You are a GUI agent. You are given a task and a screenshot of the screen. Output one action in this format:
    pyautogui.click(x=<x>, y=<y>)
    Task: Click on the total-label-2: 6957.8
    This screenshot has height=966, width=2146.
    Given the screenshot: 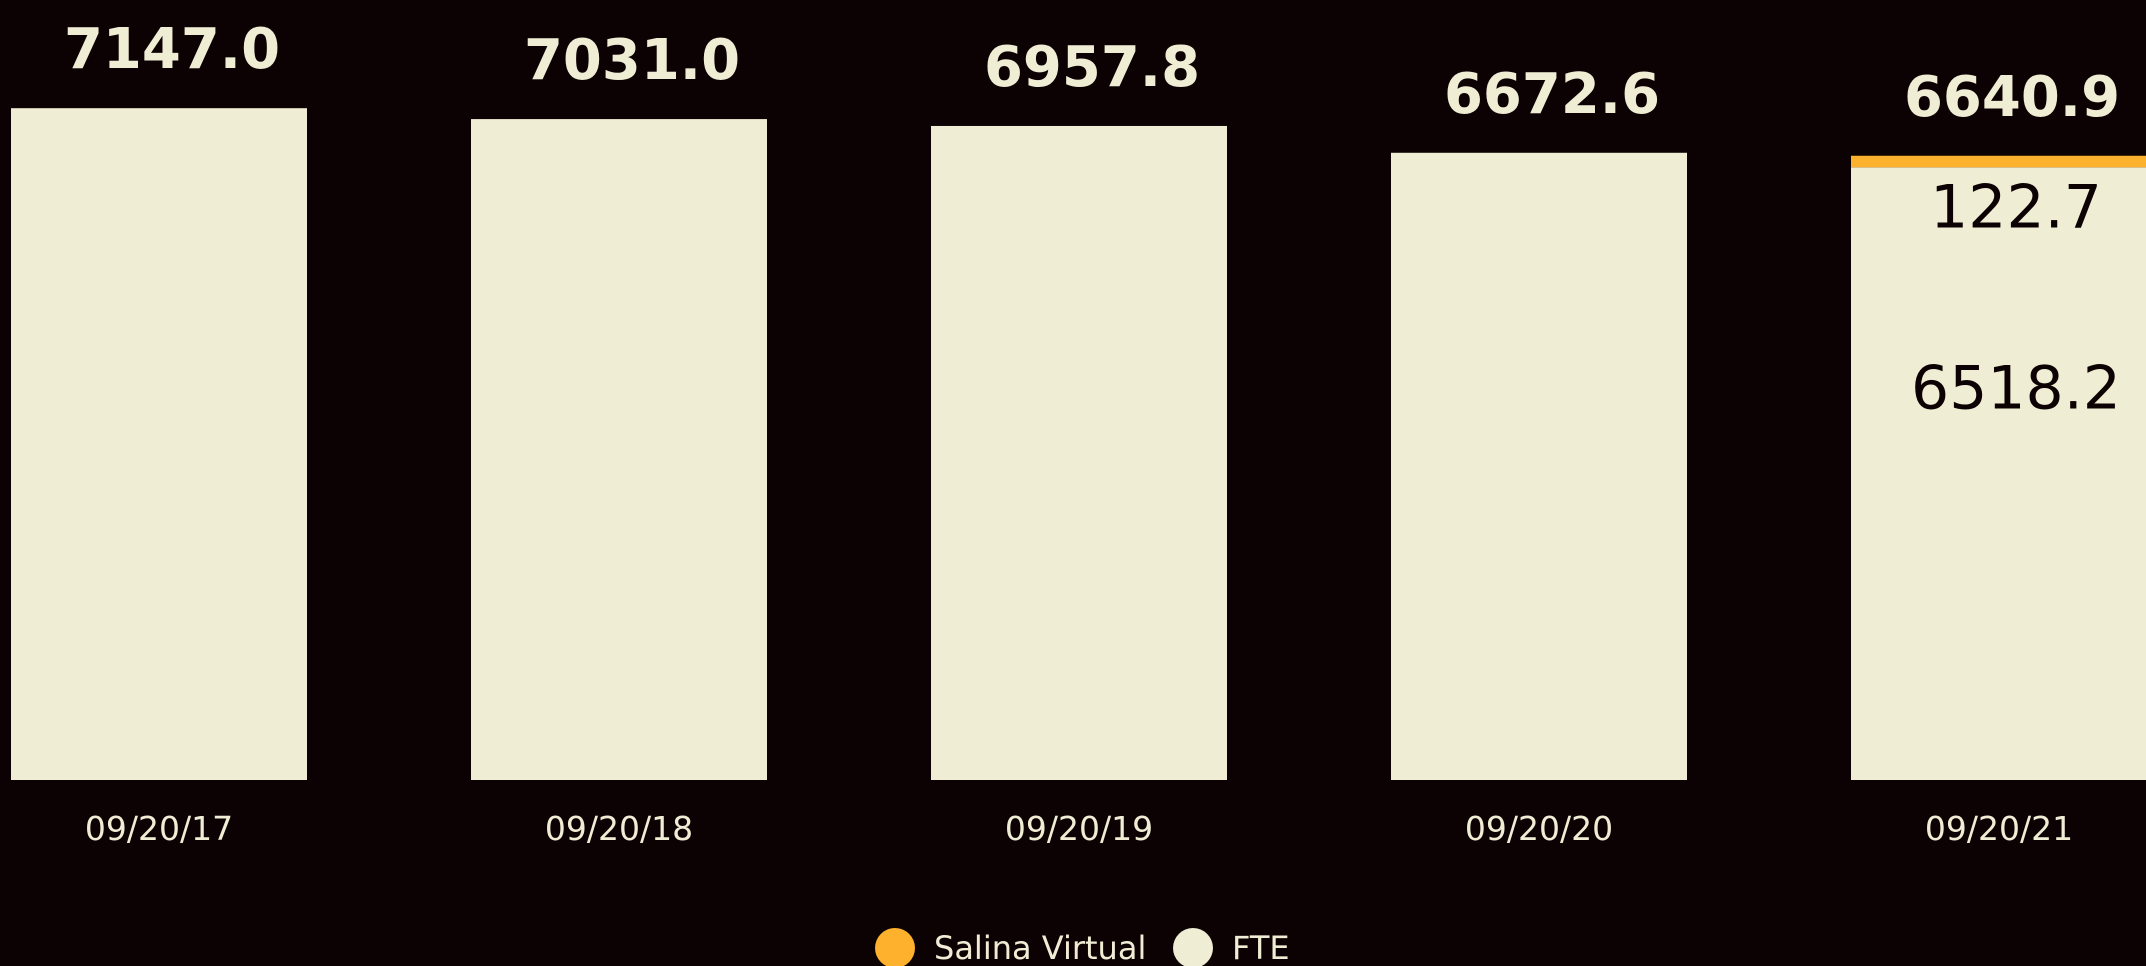 What is the action you would take?
    pyautogui.click(x=1092, y=67)
    